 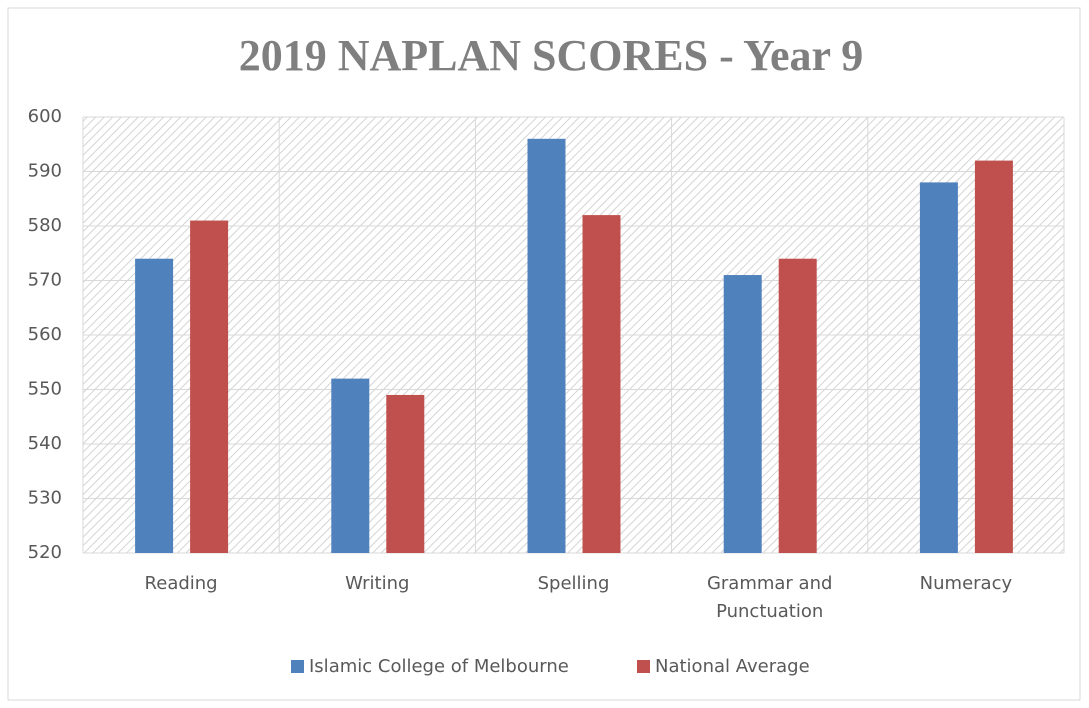 What do you see at coordinates (966, 583) in the screenshot?
I see `x-tick-label: Numeracy` at bounding box center [966, 583].